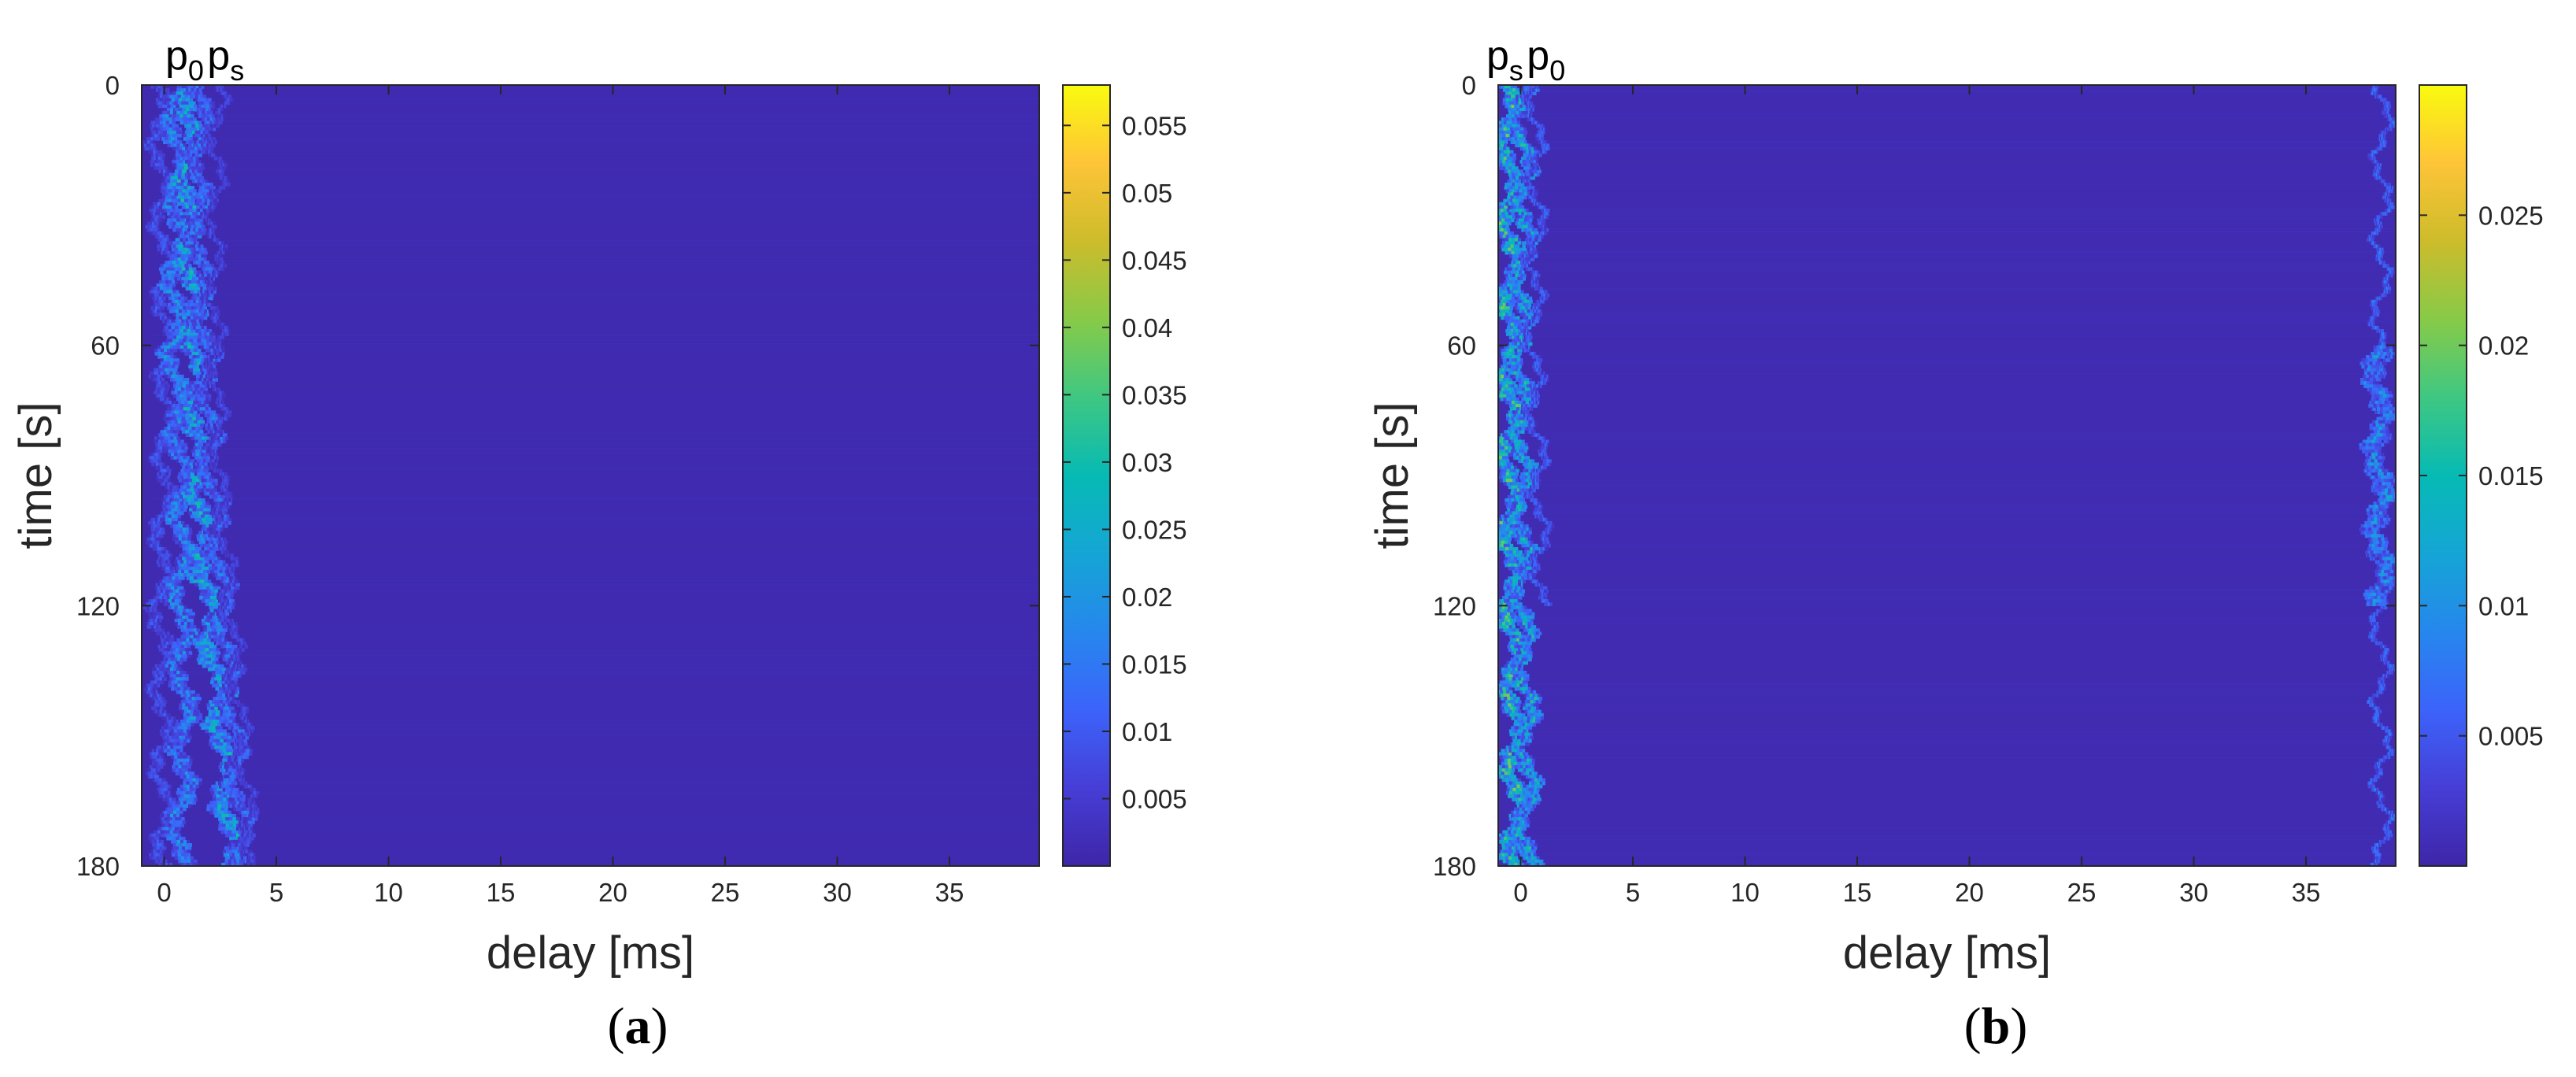  What do you see at coordinates (1147, 193) in the screenshot?
I see `colorbar-tick-label: 0.05` at bounding box center [1147, 193].